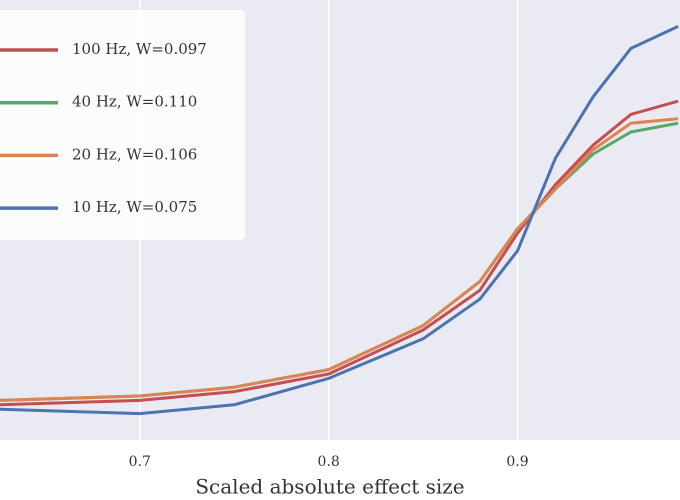  What do you see at coordinates (139, 49) in the screenshot?
I see `legend-label: 100 Hz, W=0.097` at bounding box center [139, 49].